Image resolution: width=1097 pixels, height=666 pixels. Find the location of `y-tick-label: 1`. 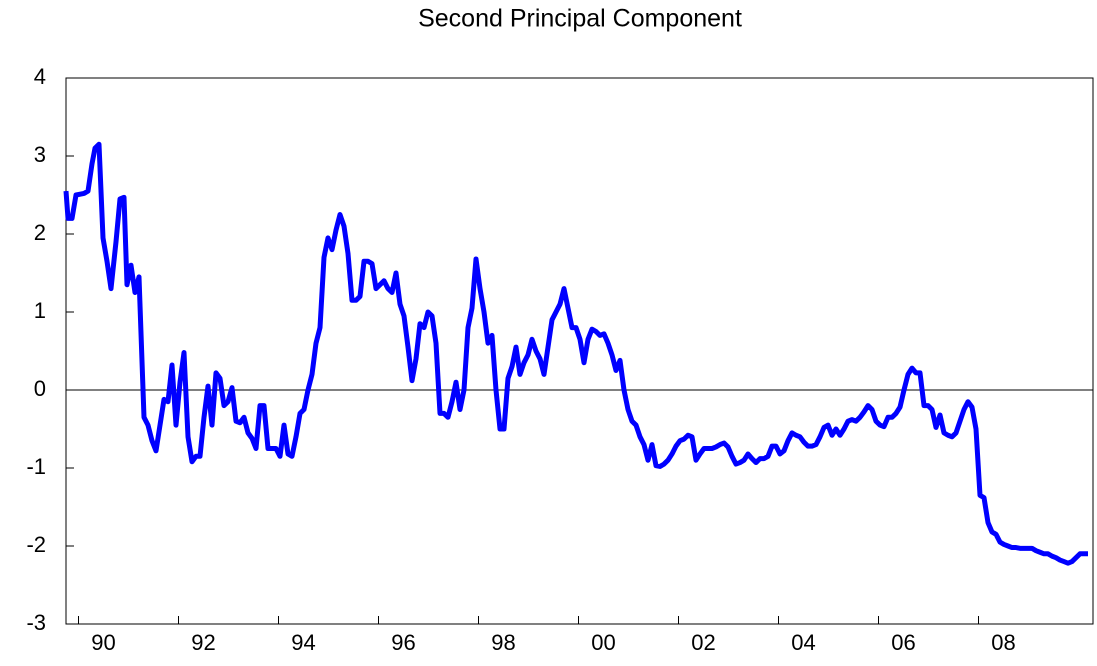

y-tick-label: 1 is located at coordinates (40, 310).